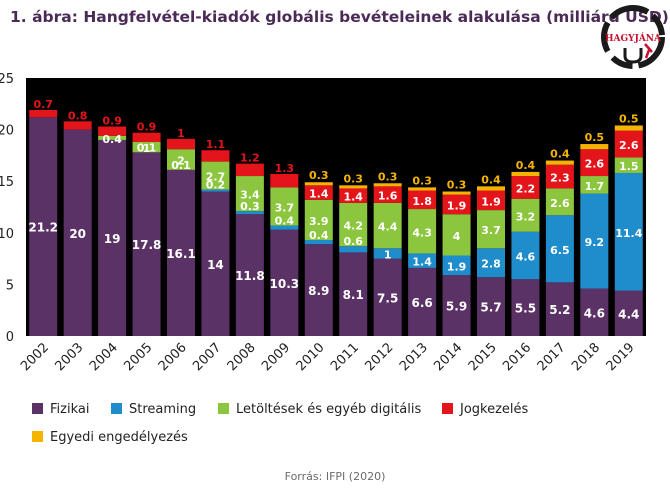  I want to click on y-tick-label: 5, so click(10, 285).